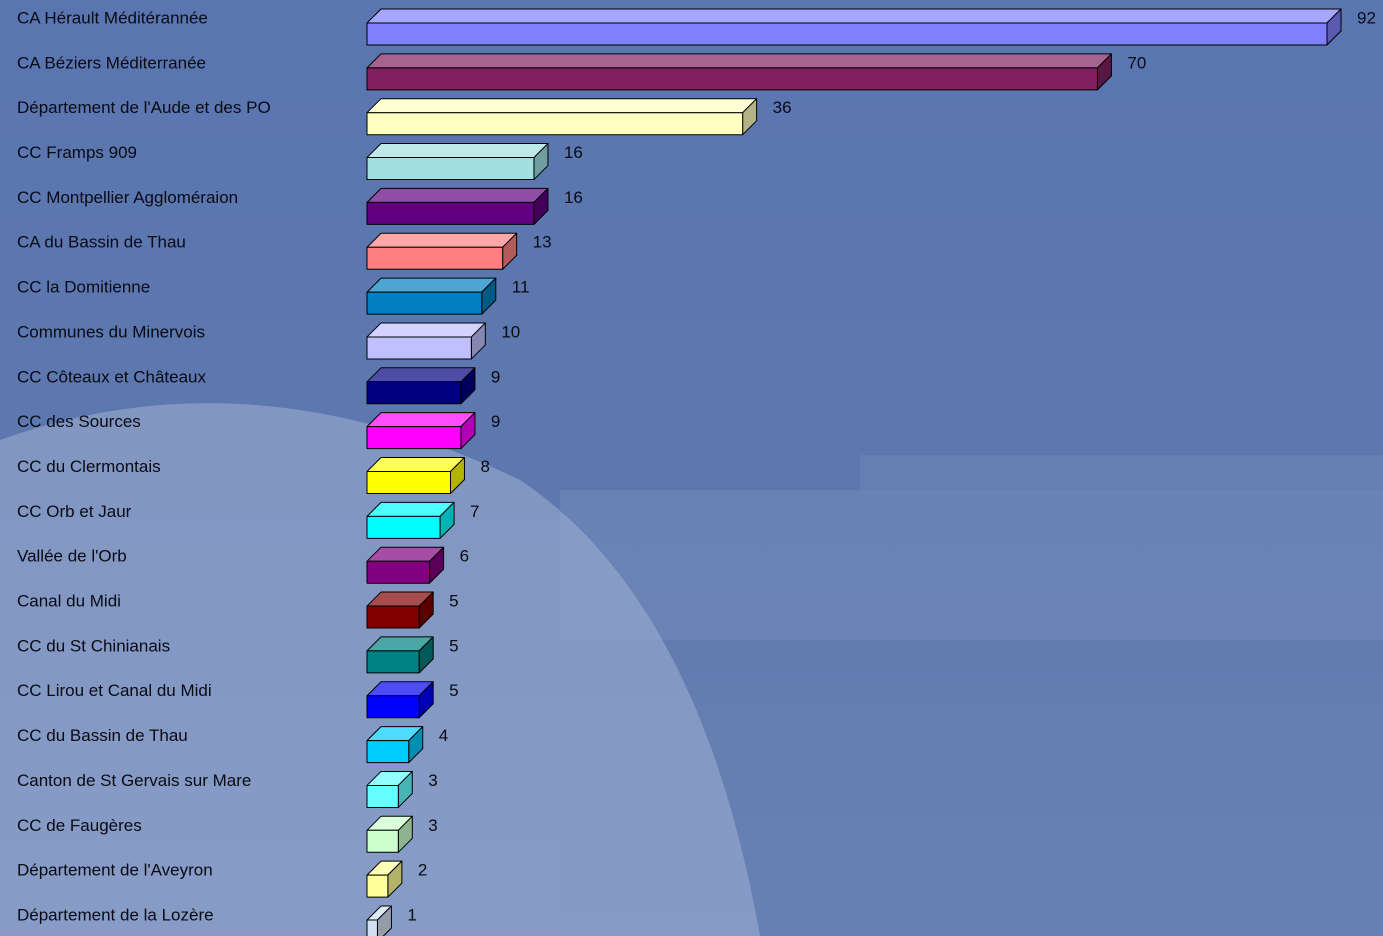 Image resolution: width=1383 pixels, height=936 pixels. I want to click on value-label: 10, so click(510, 331).